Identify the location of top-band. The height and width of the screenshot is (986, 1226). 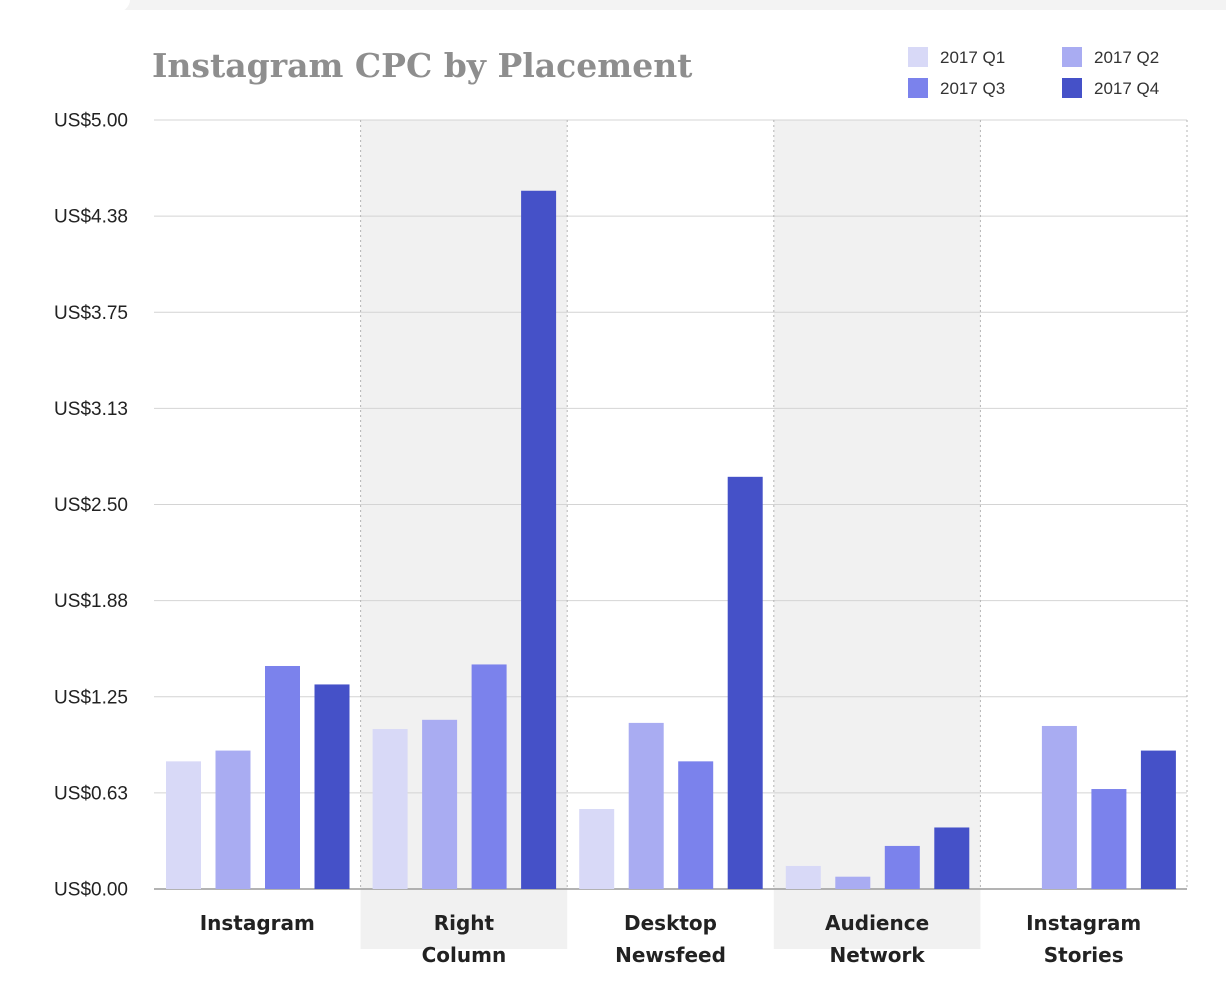
(613, 5).